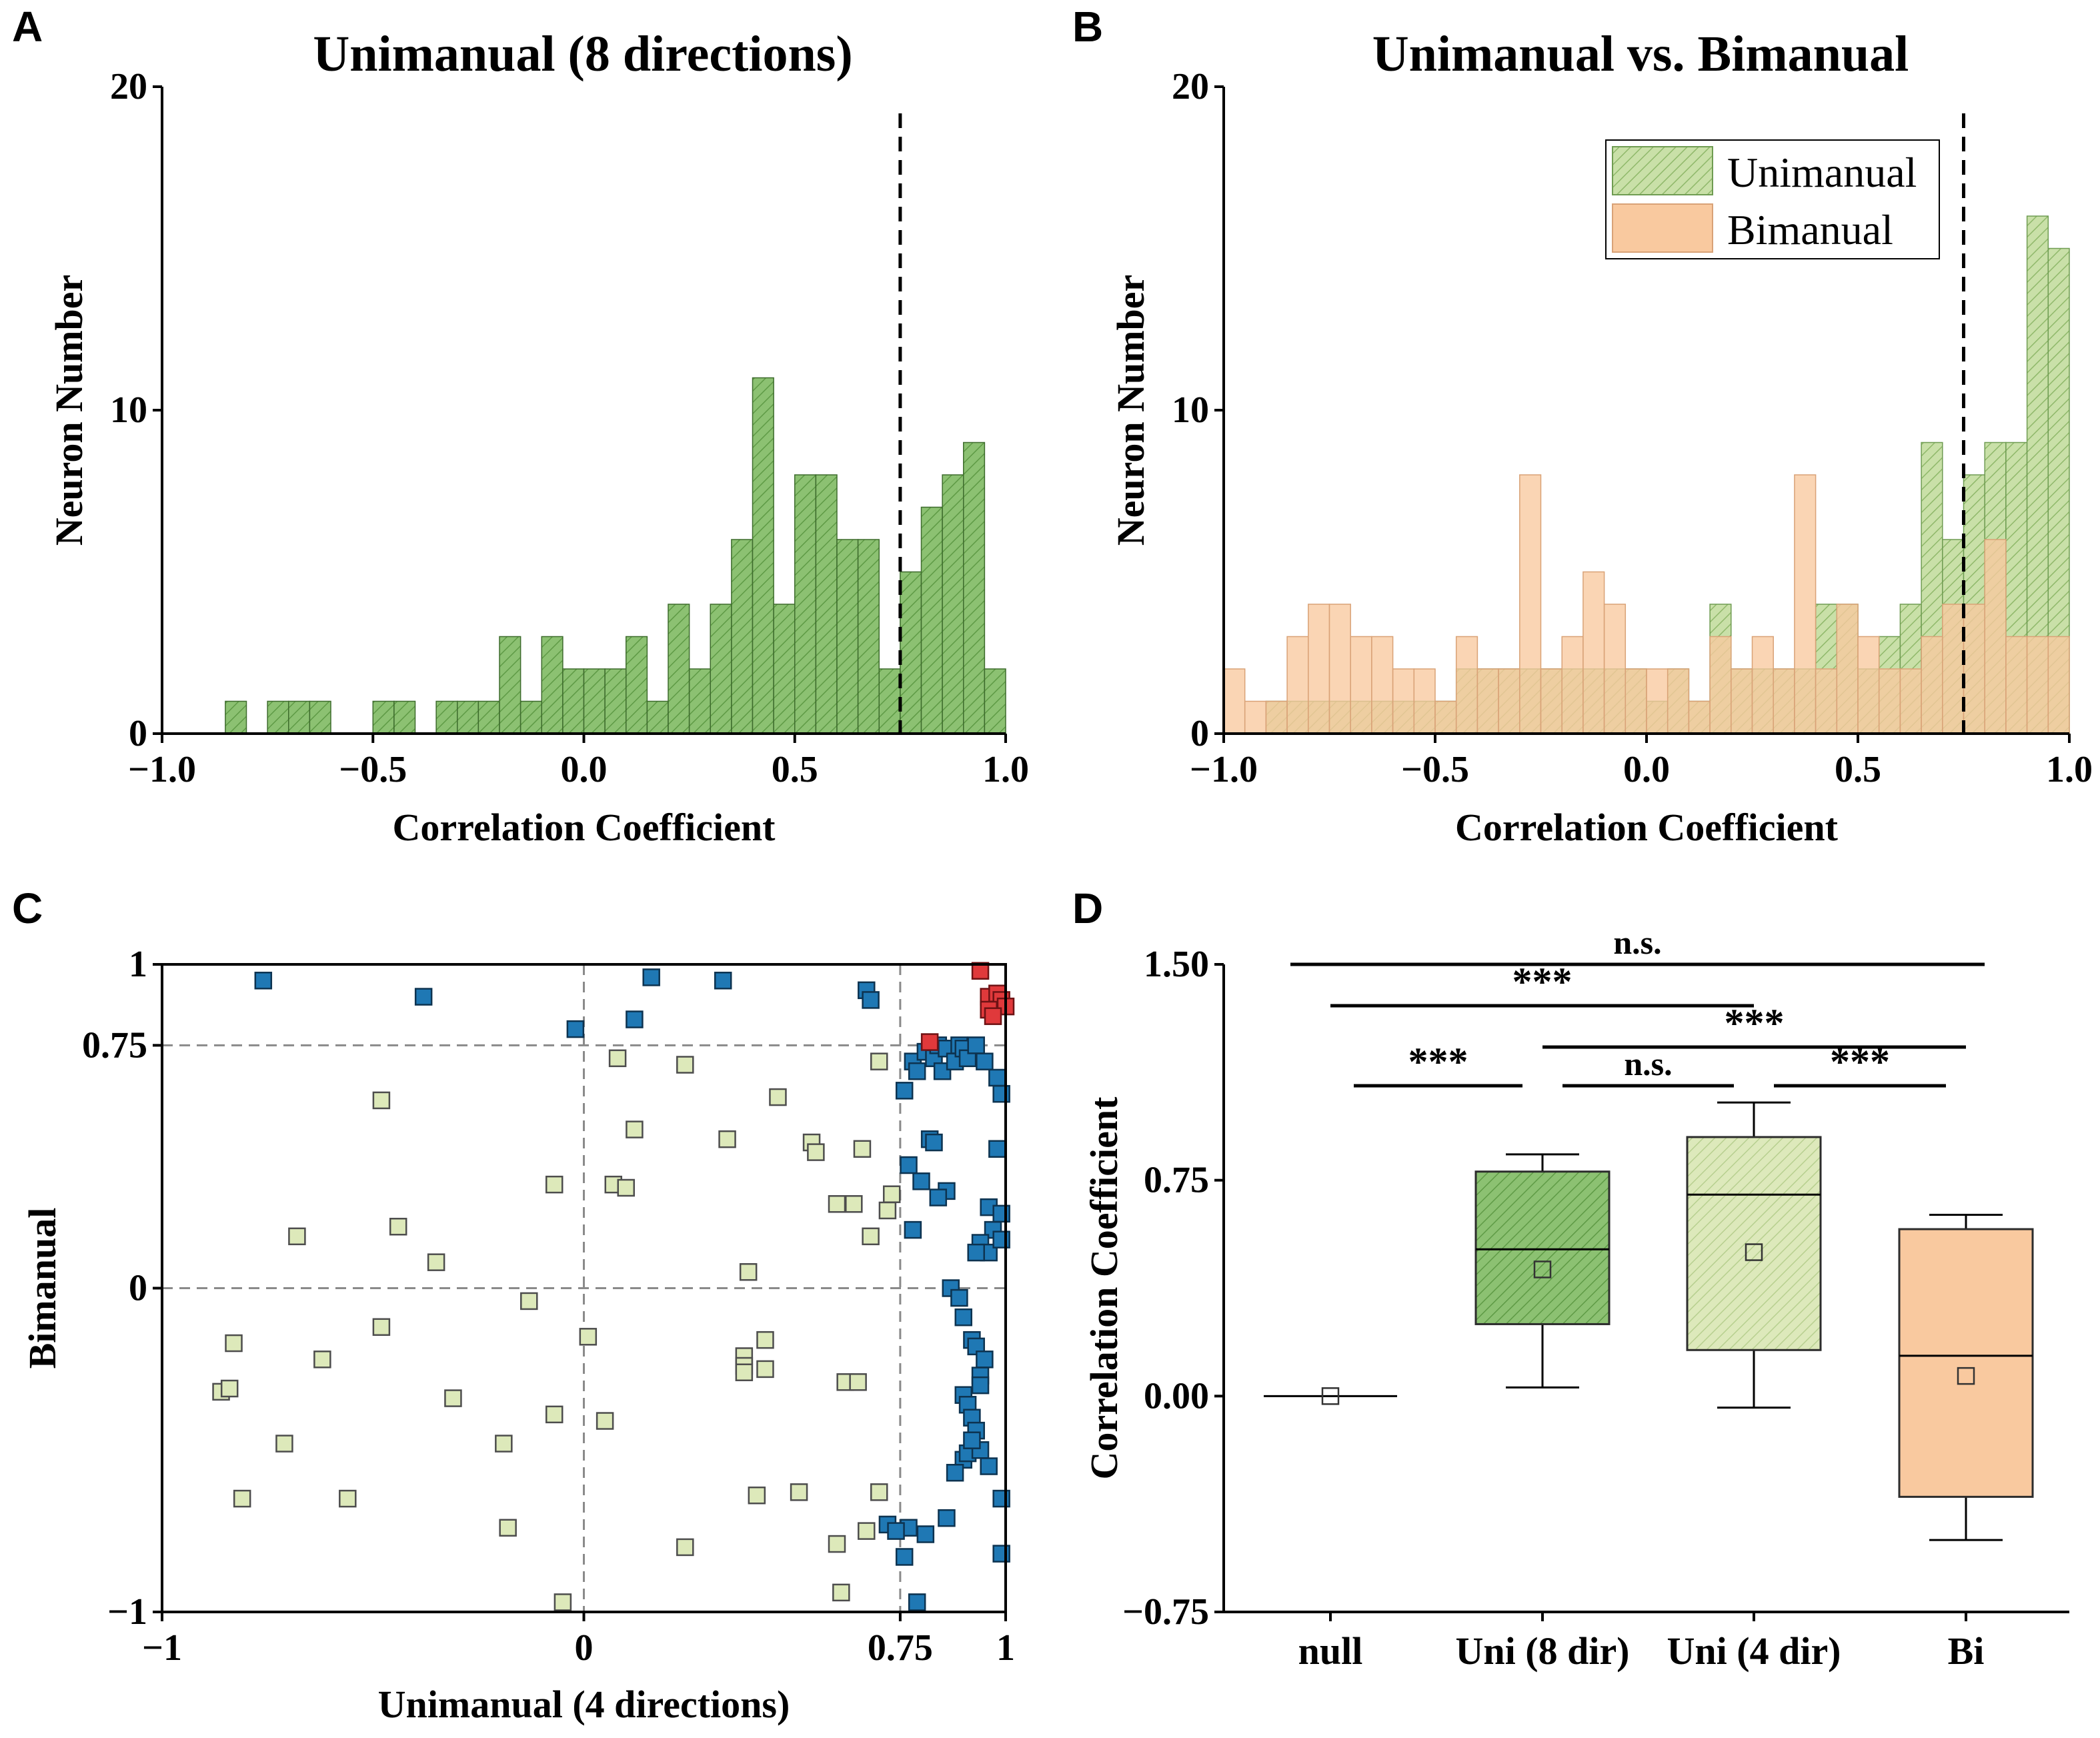  Describe the element at coordinates (1176, 964) in the screenshot. I see `y-tick-label: 1.50` at that location.